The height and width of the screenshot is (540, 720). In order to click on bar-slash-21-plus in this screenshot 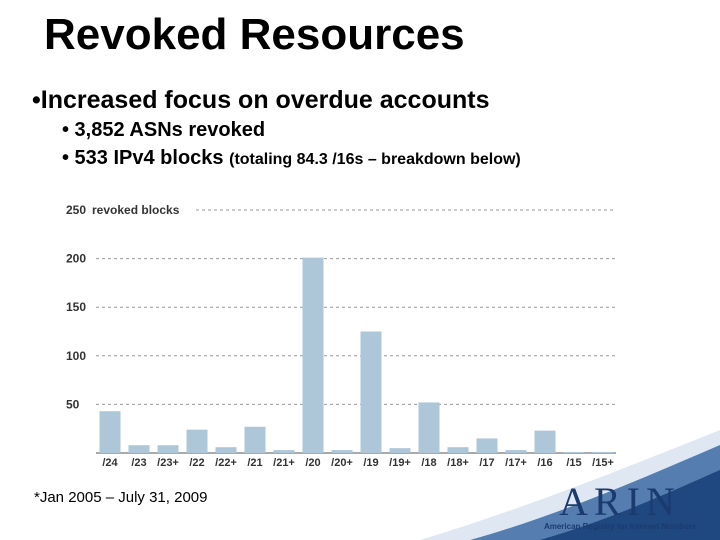, I will do `click(284, 451)`.